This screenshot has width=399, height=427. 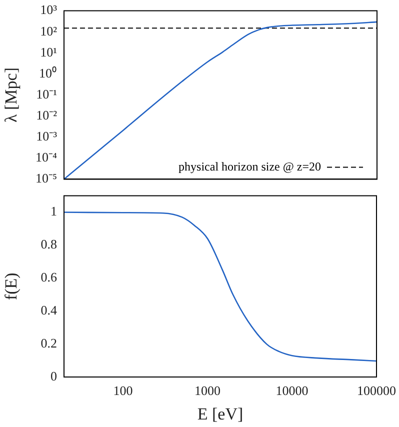 I want to click on y-tick-label: 10⁻⁵, so click(x=46, y=178).